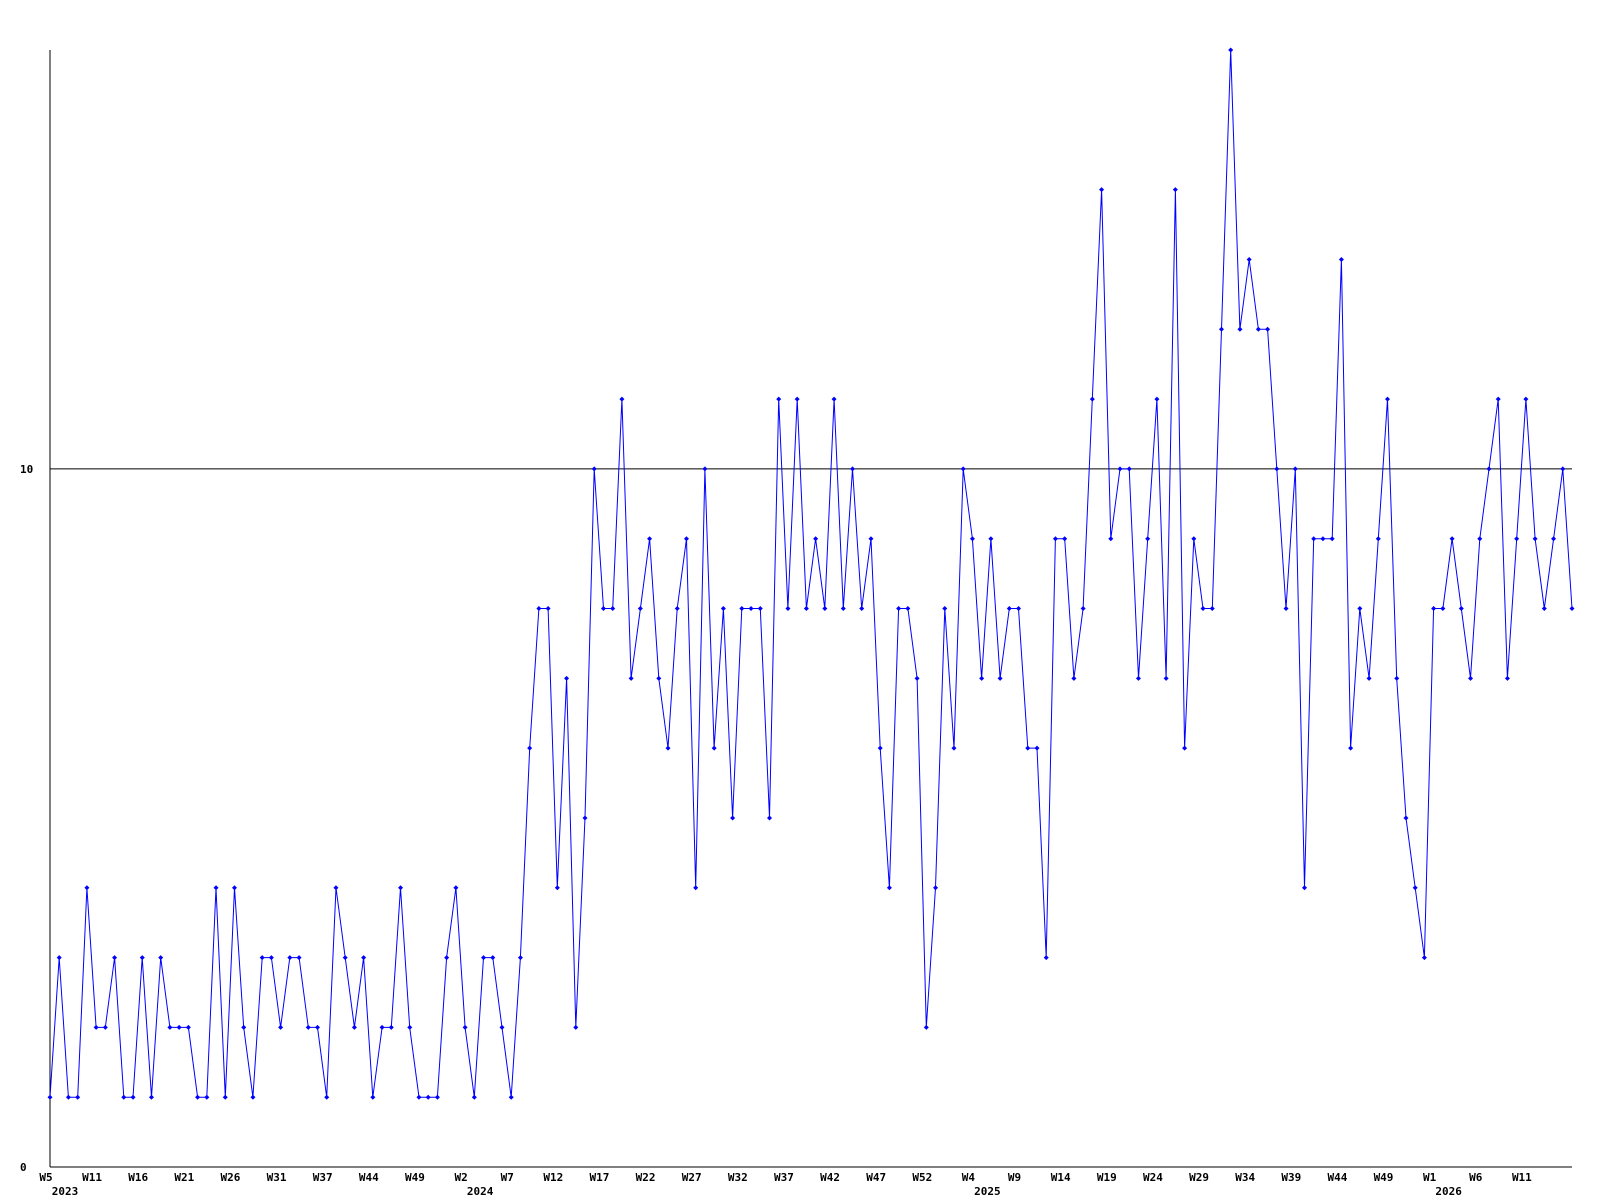  I want to click on y-tick-label: 10, so click(26, 469).